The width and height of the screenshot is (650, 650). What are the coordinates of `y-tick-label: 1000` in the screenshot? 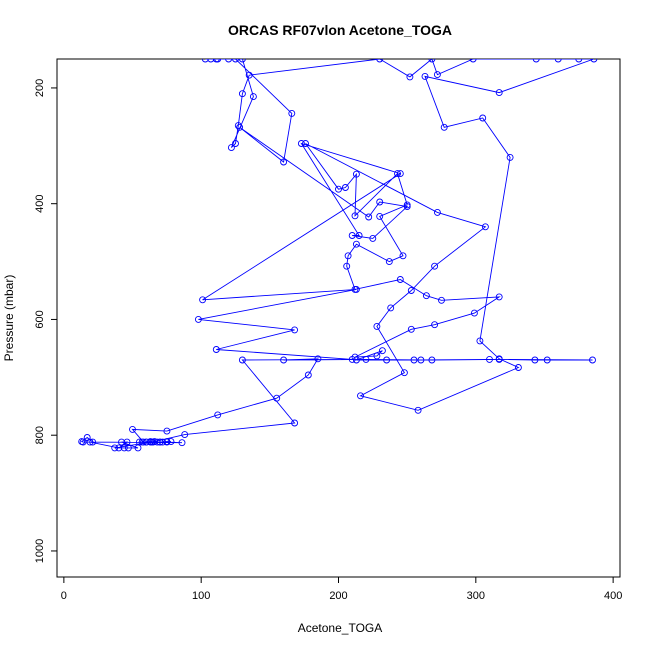 It's located at (40, 551).